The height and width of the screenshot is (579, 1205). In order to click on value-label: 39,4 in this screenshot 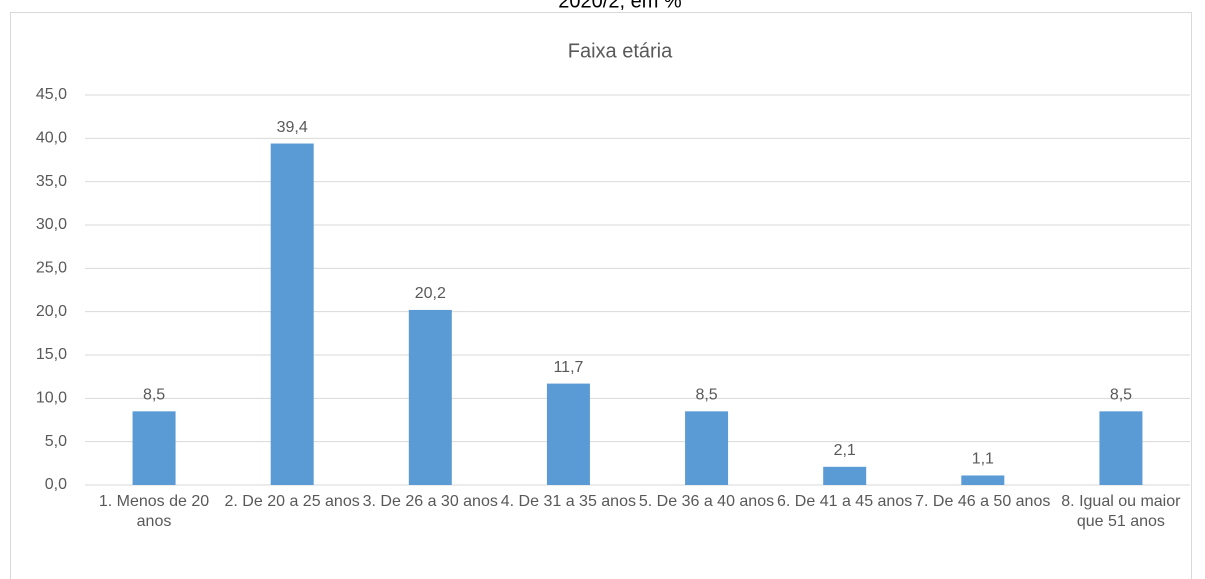, I will do `click(292, 127)`.